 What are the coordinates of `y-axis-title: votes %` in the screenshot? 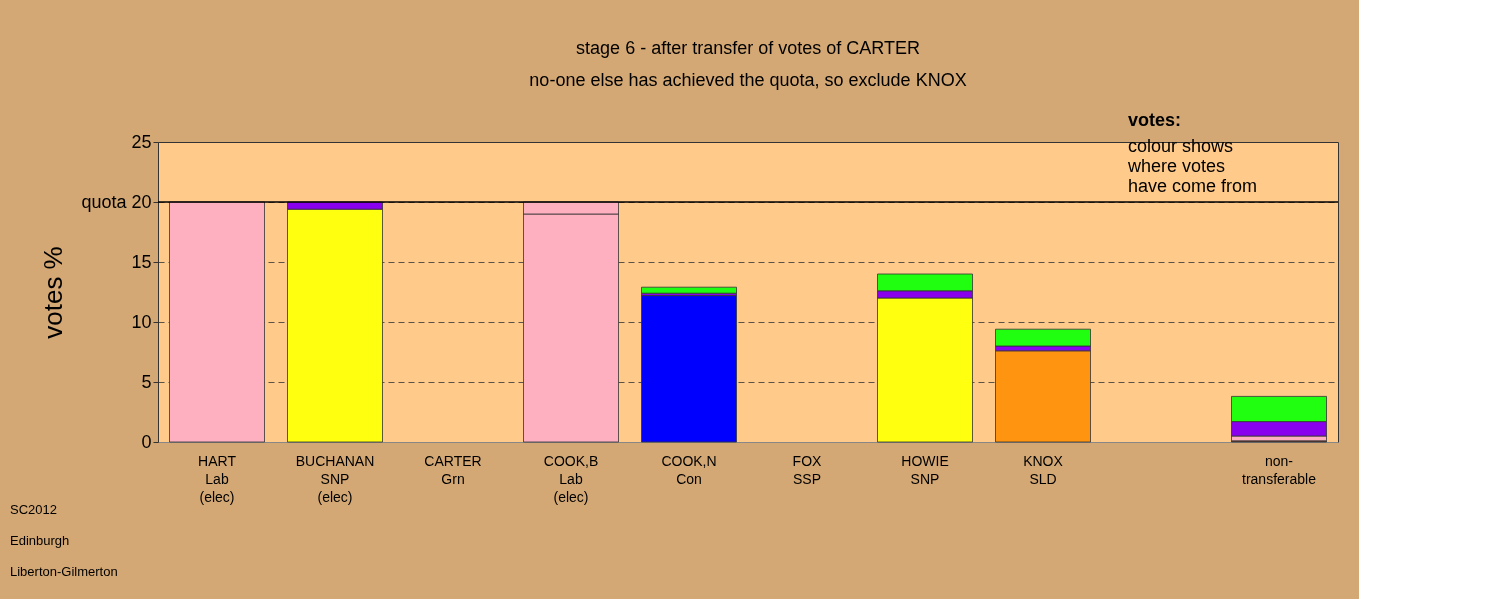 It's located at (53, 292).